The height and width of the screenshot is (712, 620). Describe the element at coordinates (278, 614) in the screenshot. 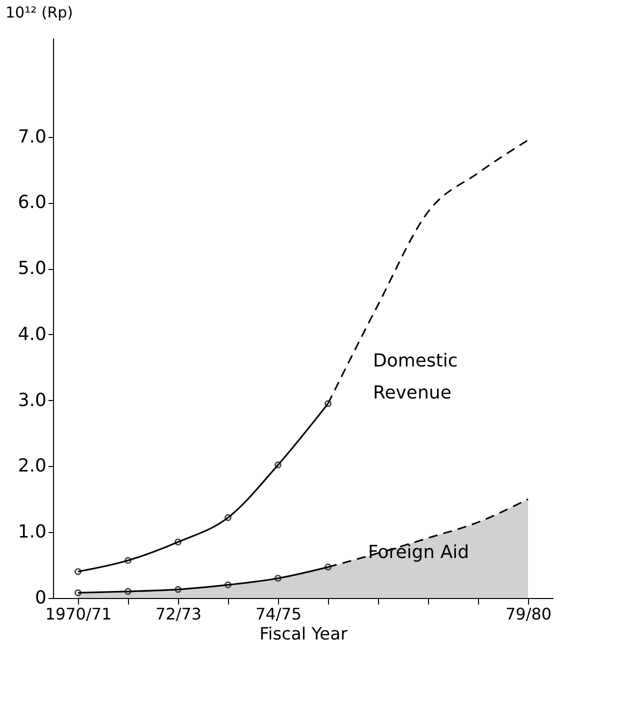

I see `x-tick-label: 74/75` at that location.